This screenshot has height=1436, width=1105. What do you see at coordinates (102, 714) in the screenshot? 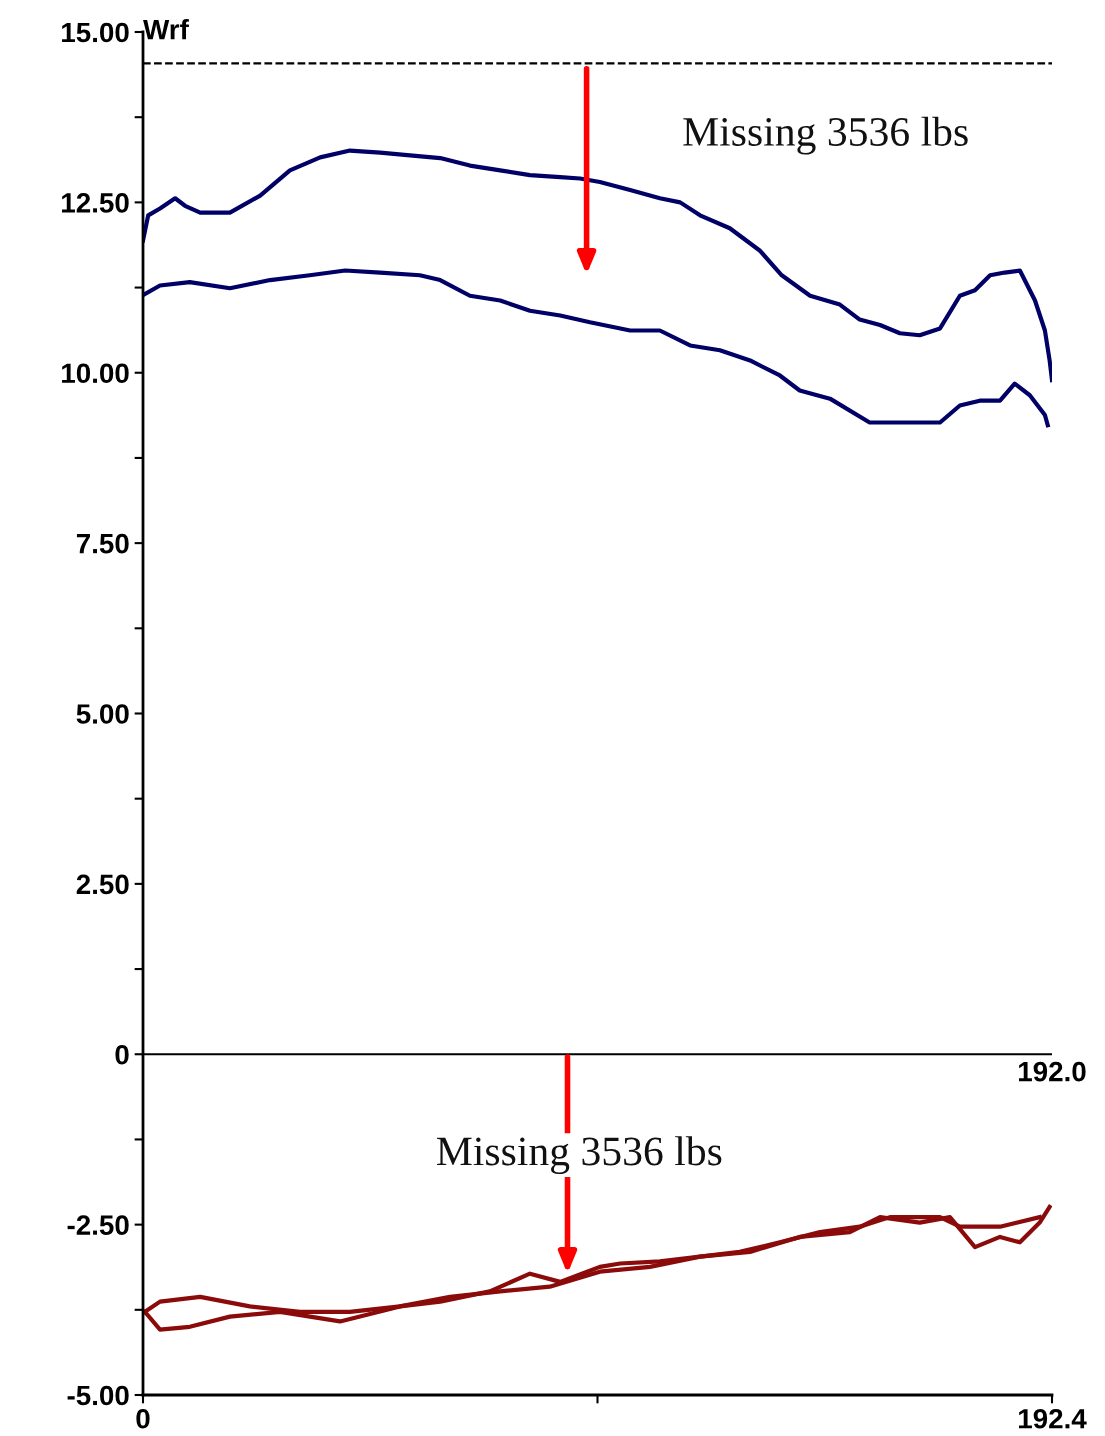
I see `y-tick-label: 5.00` at bounding box center [102, 714].